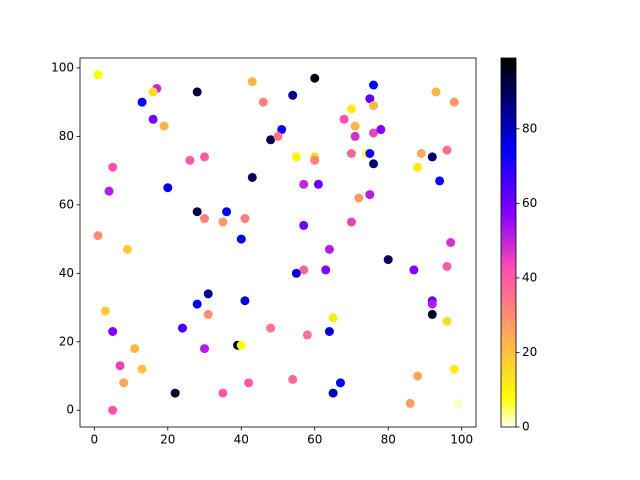 The image size is (640, 480). I want to click on y-tick-label: 100, so click(62, 67).